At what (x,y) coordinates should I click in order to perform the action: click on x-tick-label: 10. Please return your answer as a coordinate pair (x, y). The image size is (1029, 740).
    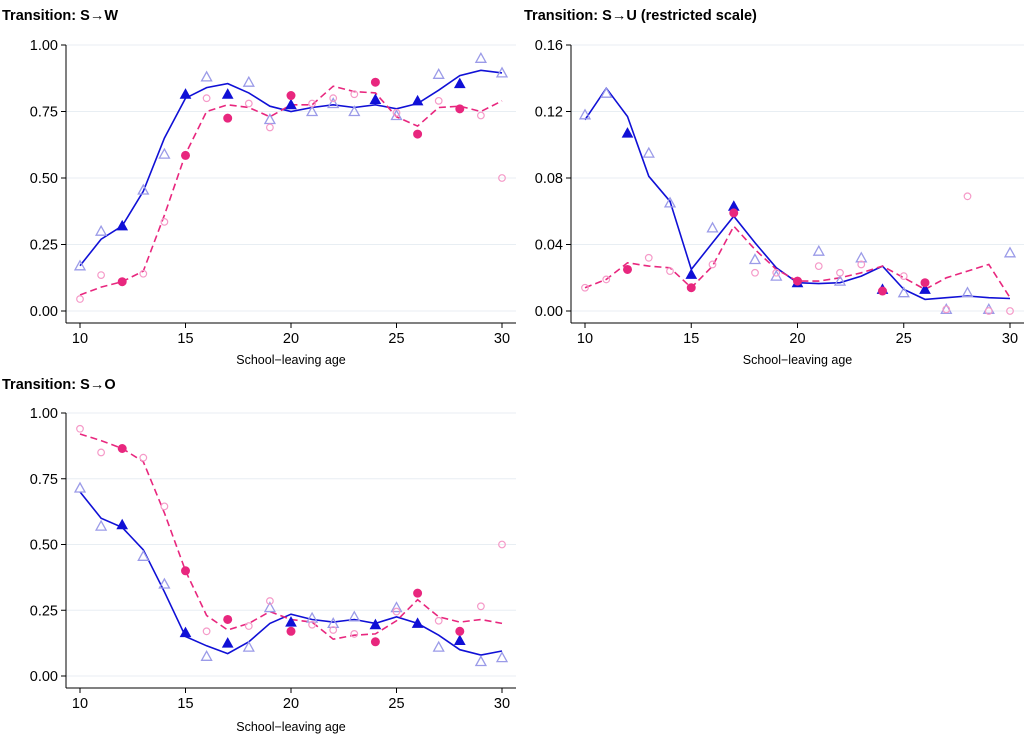
    Looking at the image, I should click on (80, 704).